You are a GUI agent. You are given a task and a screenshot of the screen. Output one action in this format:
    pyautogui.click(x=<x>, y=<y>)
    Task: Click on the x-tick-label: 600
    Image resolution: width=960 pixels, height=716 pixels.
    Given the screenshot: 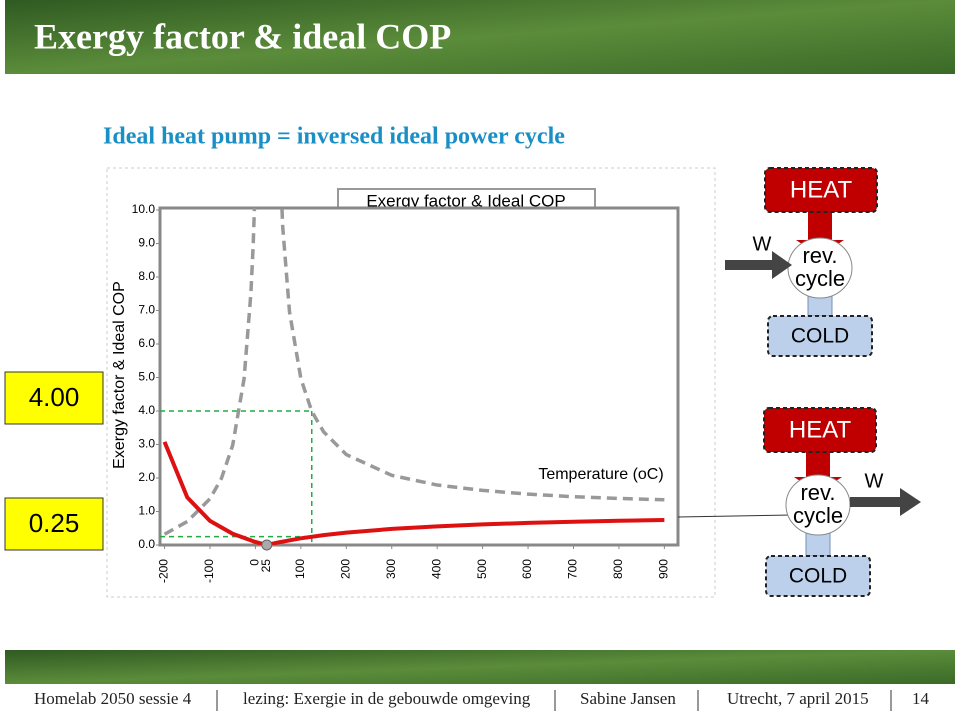 What is the action you would take?
    pyautogui.click(x=527, y=569)
    